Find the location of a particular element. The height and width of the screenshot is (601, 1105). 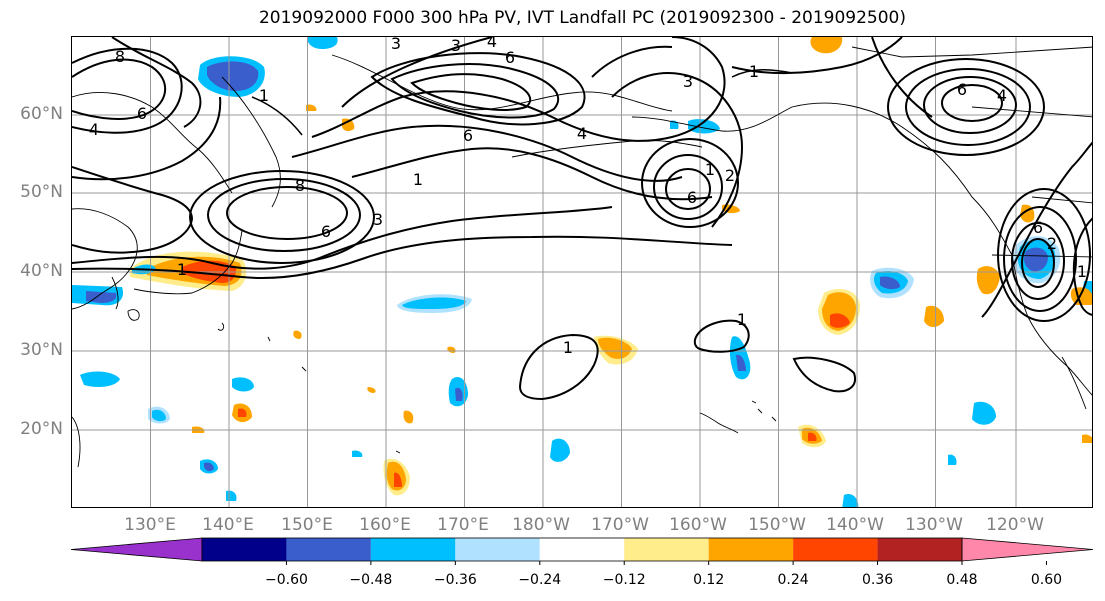

lon-label-120w: 120°W is located at coordinates (1015, 525).